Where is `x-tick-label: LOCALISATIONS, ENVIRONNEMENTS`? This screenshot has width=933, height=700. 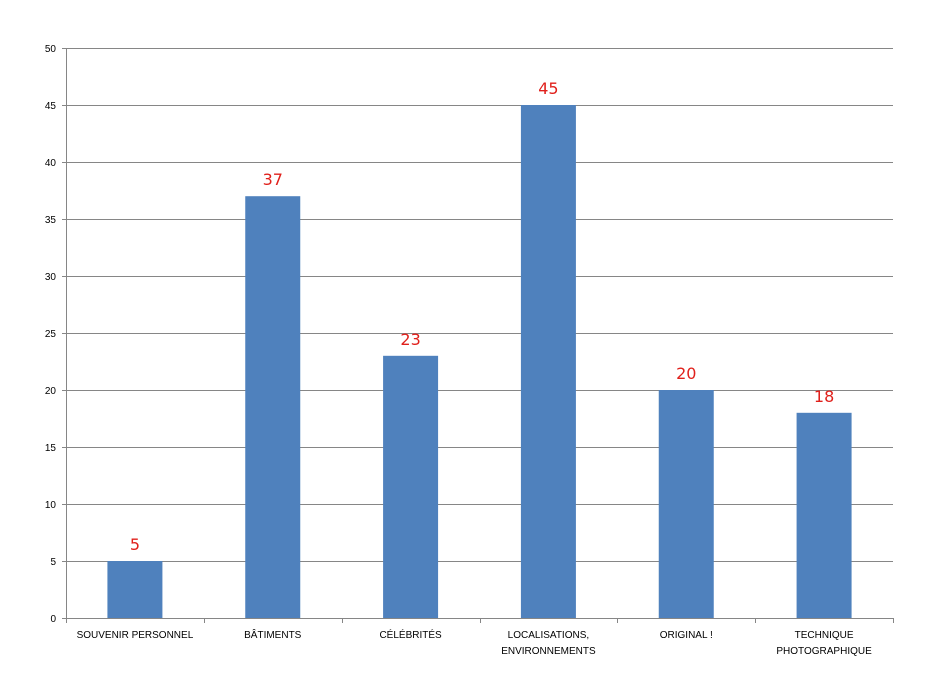 x-tick-label: LOCALISATIONS, ENVIRONNEMENTS is located at coordinates (548, 643).